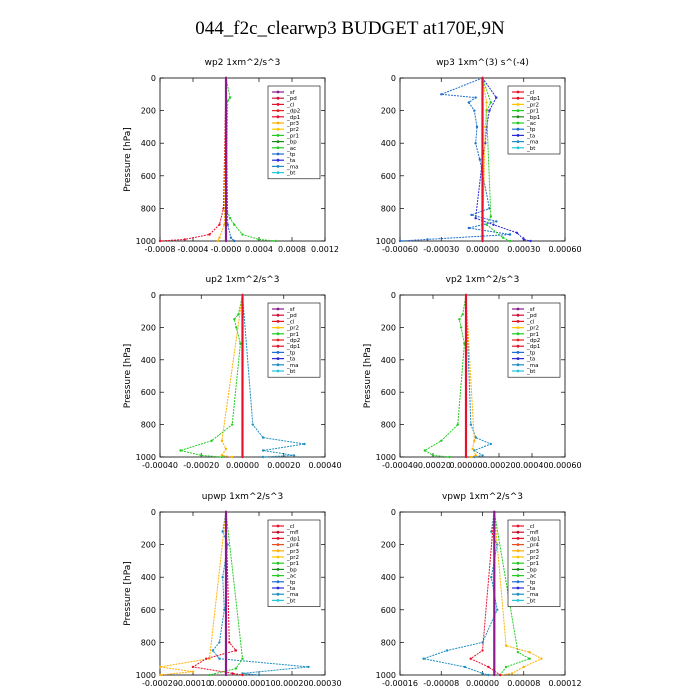 Image resolution: width=700 pixels, height=700 pixels. Describe the element at coordinates (498, 465) in the screenshot. I see `x-tick-label: 0.00020` at that location.